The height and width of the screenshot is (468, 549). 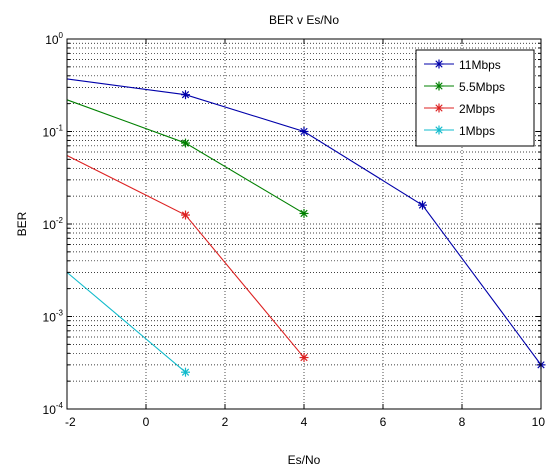 What do you see at coordinates (146, 422) in the screenshot?
I see `x-tick-label: 0` at bounding box center [146, 422].